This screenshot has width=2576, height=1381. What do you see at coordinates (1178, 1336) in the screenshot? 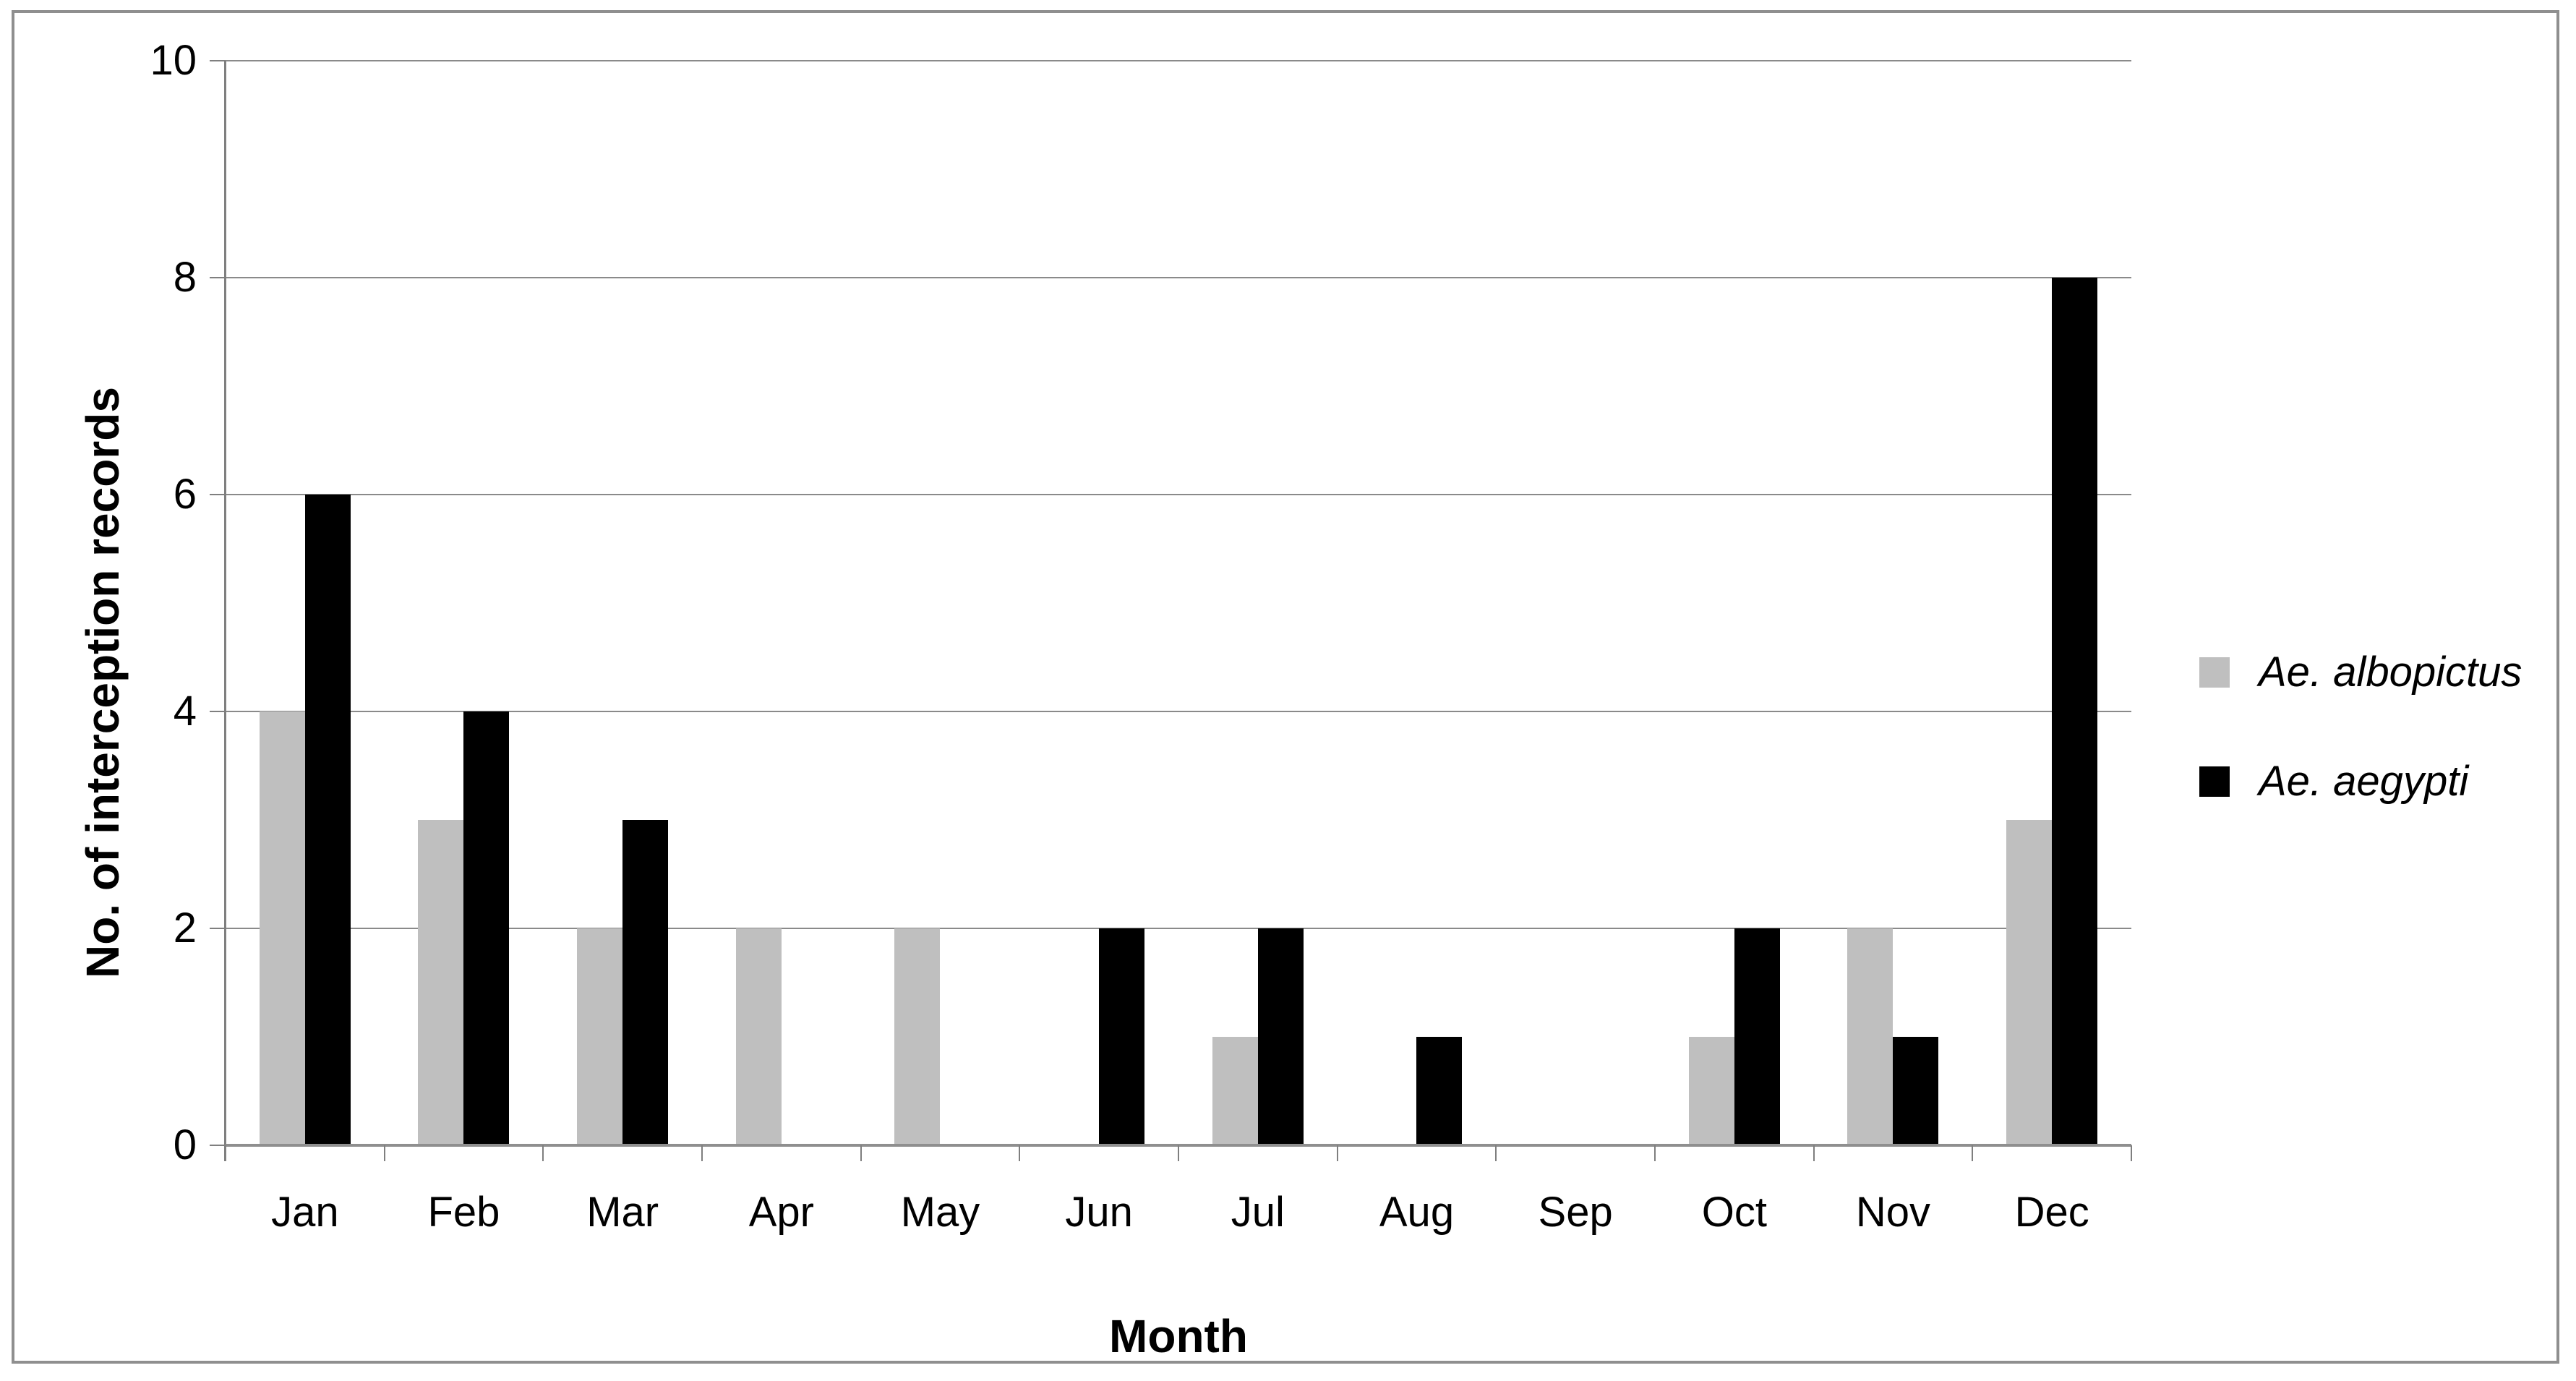
I see `x-axis-title: Month` at bounding box center [1178, 1336].